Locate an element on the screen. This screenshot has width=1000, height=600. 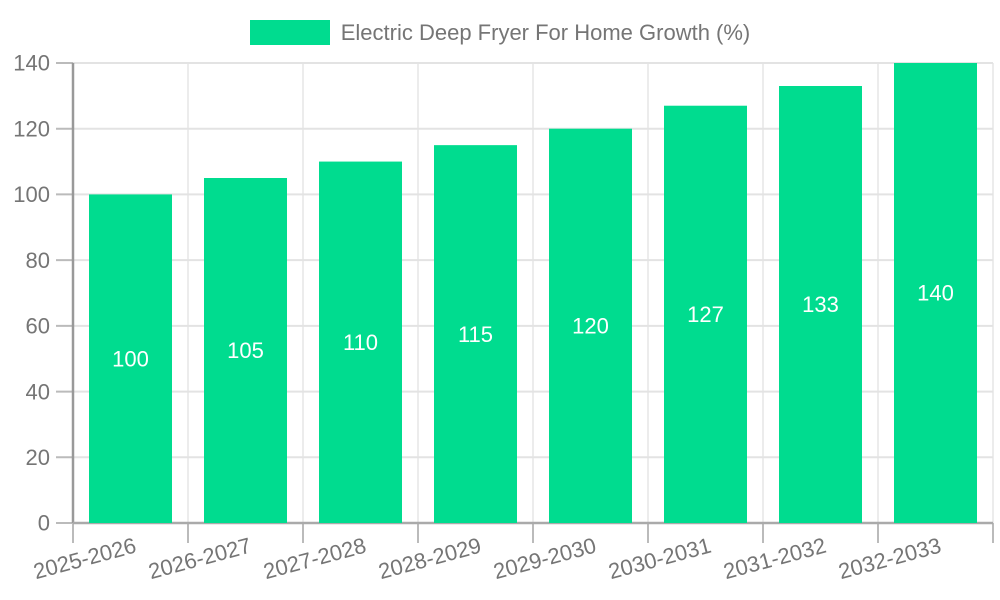
x-tick-label: 2025-2026 is located at coordinates (85, 558).